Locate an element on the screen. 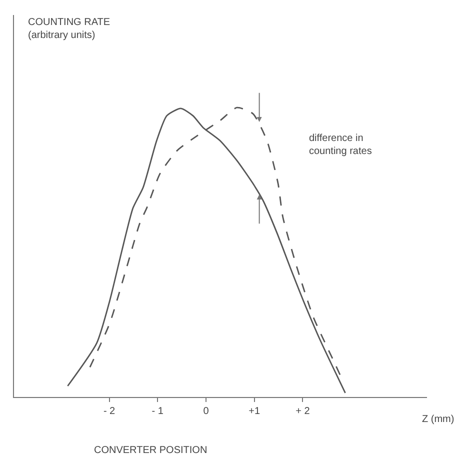  text: CONVERTER POSITION is located at coordinates (151, 450).